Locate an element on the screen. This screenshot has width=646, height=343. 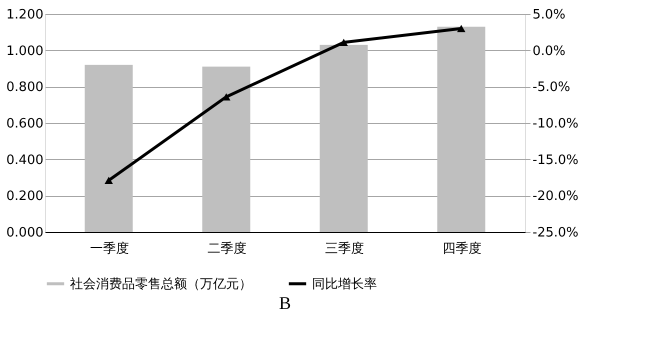
y2-tick-label: 0.0% is located at coordinates (549, 51).